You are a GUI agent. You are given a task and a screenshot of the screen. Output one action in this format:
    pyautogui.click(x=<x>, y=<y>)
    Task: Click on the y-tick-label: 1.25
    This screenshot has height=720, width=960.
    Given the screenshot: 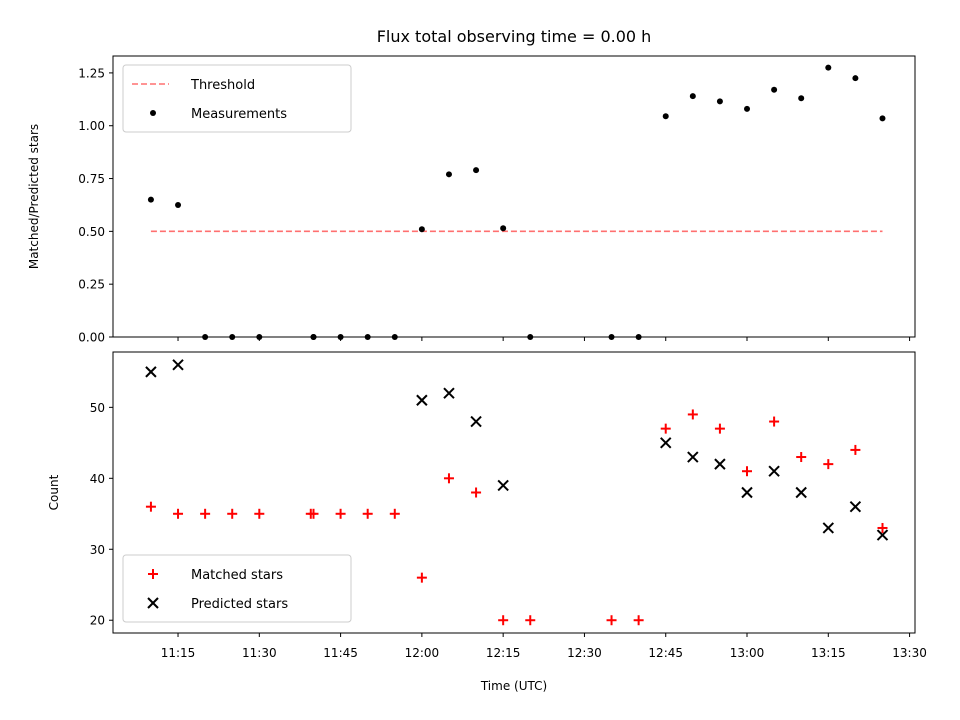 What is the action you would take?
    pyautogui.click(x=91, y=73)
    